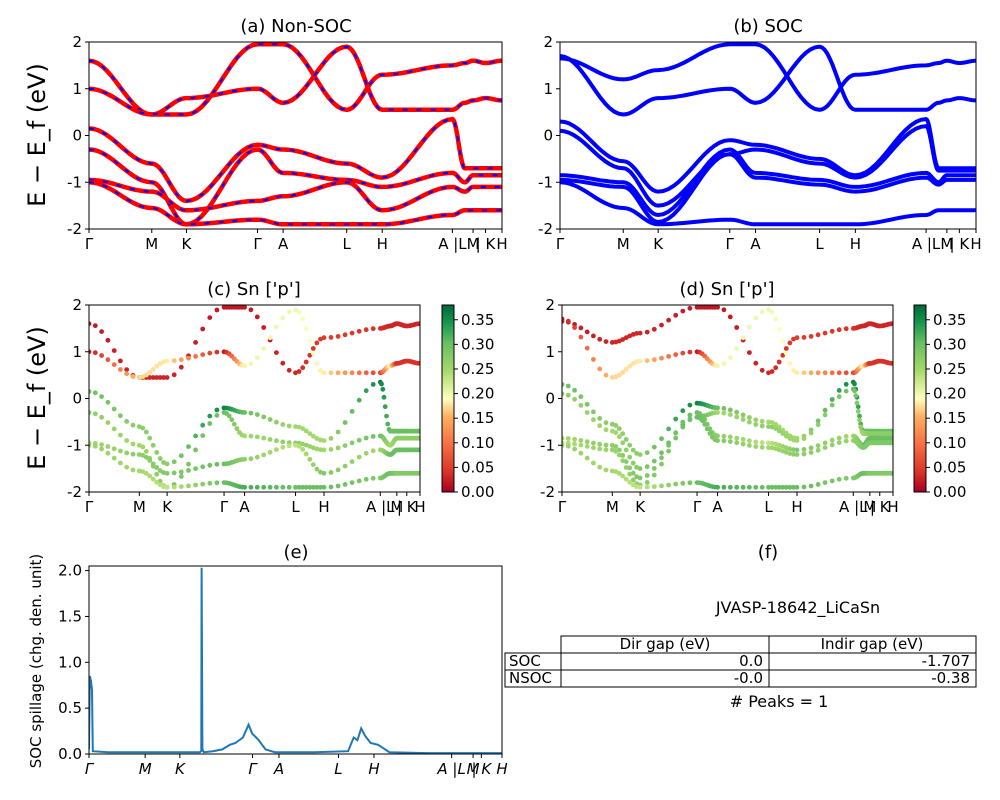  I want to click on ytick-label: 2, so click(77, 305).